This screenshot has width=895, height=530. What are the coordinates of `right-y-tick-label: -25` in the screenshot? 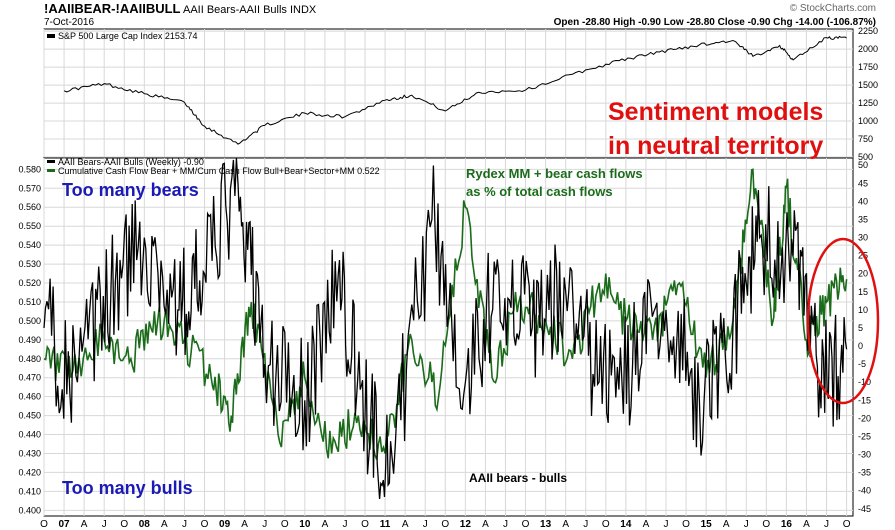 It's located at (864, 436).